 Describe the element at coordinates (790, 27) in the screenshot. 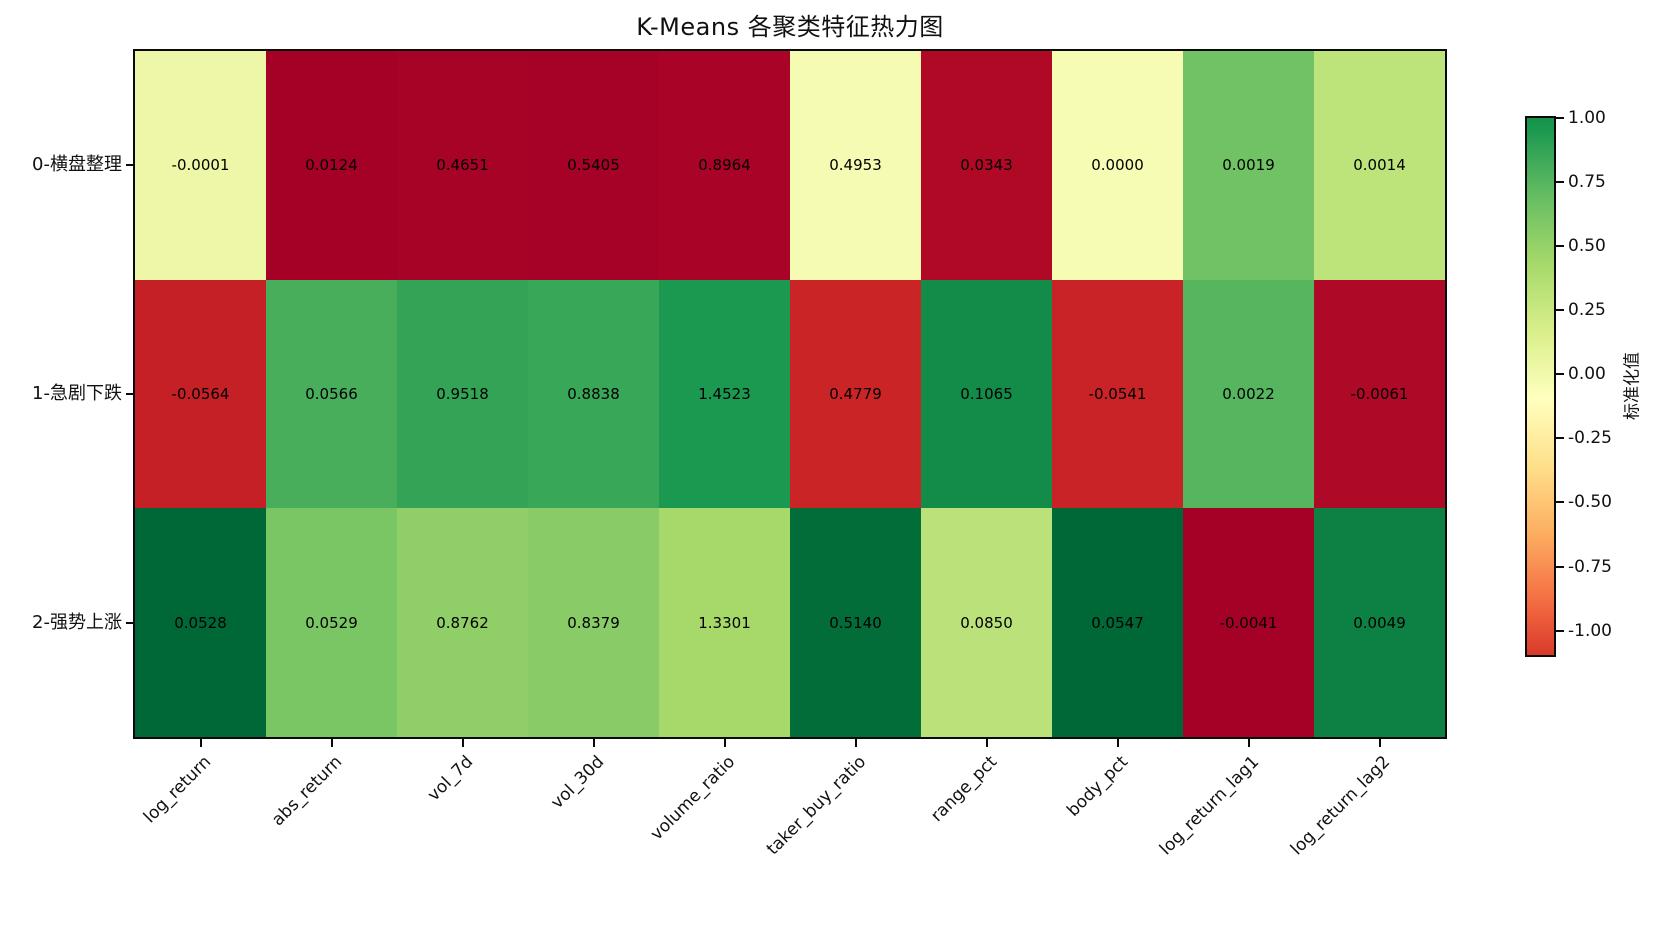

I see `chart-title: K-Means 各聚类特征热力图` at that location.